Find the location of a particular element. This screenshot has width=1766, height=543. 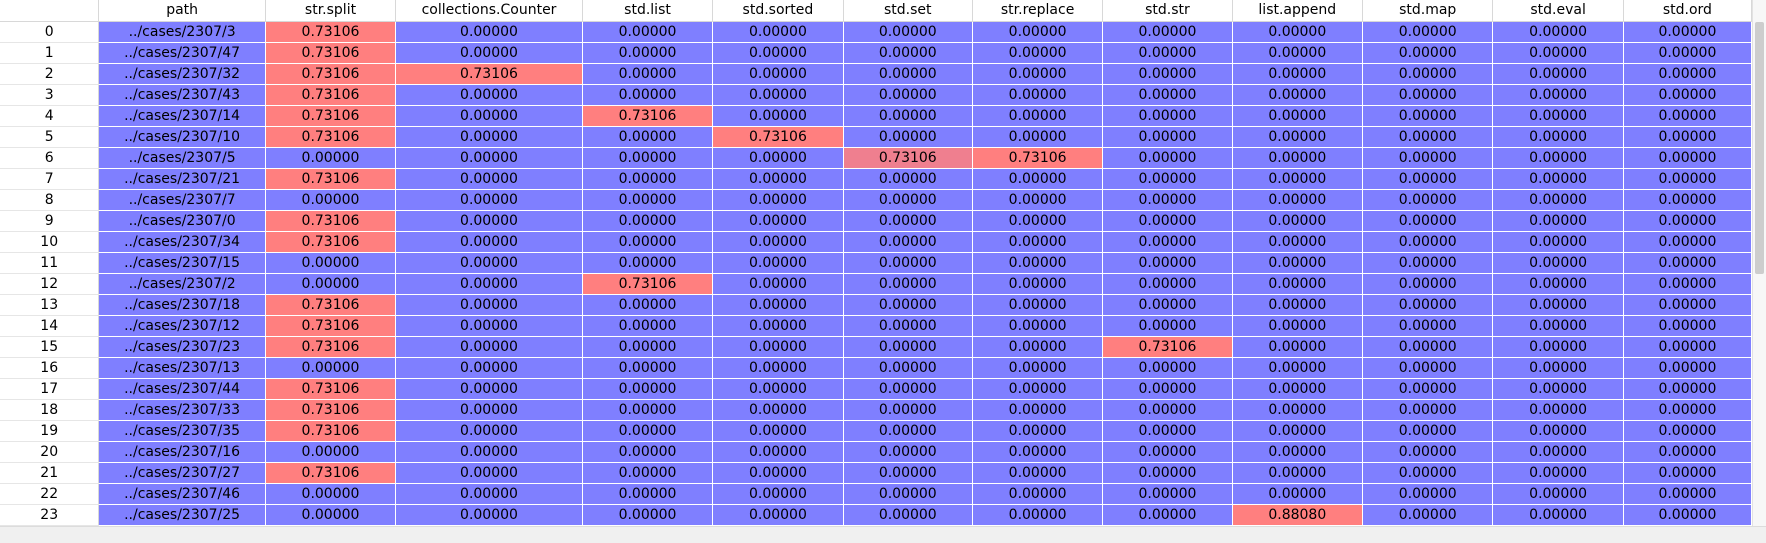

column-header: std.list is located at coordinates (648, 11).